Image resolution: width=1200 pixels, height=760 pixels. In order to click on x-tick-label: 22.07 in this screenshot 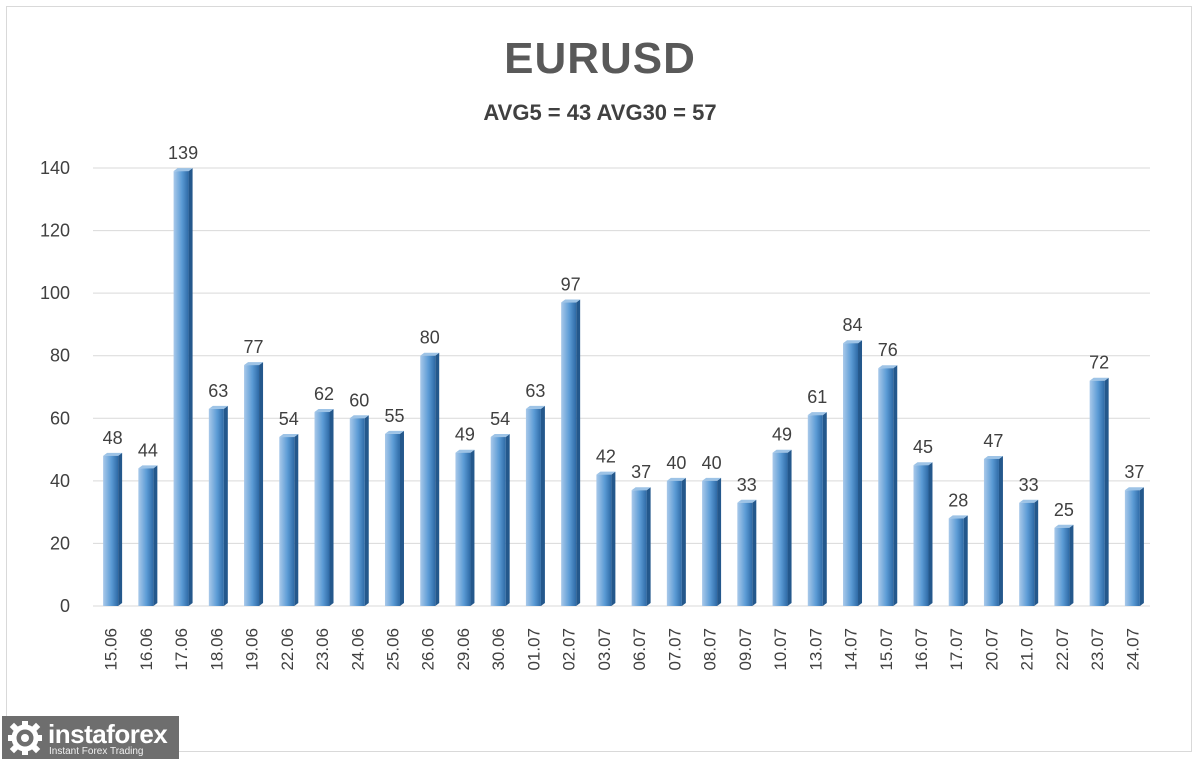, I will do `click(1062, 649)`.